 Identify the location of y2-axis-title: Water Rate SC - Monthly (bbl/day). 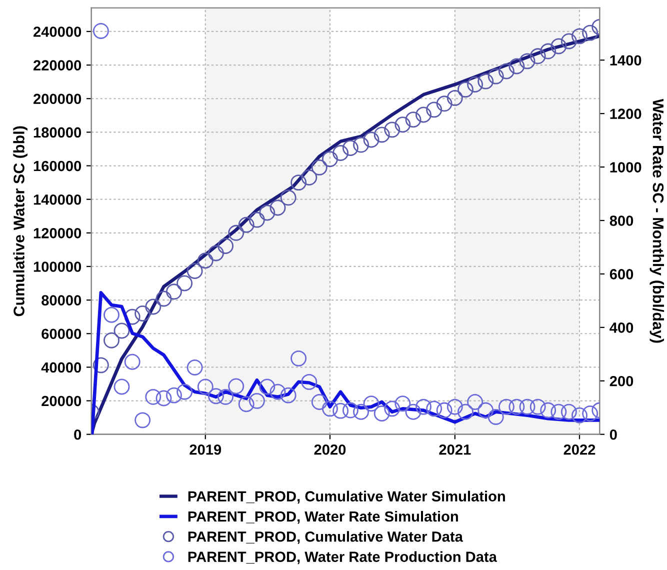
(657, 220).